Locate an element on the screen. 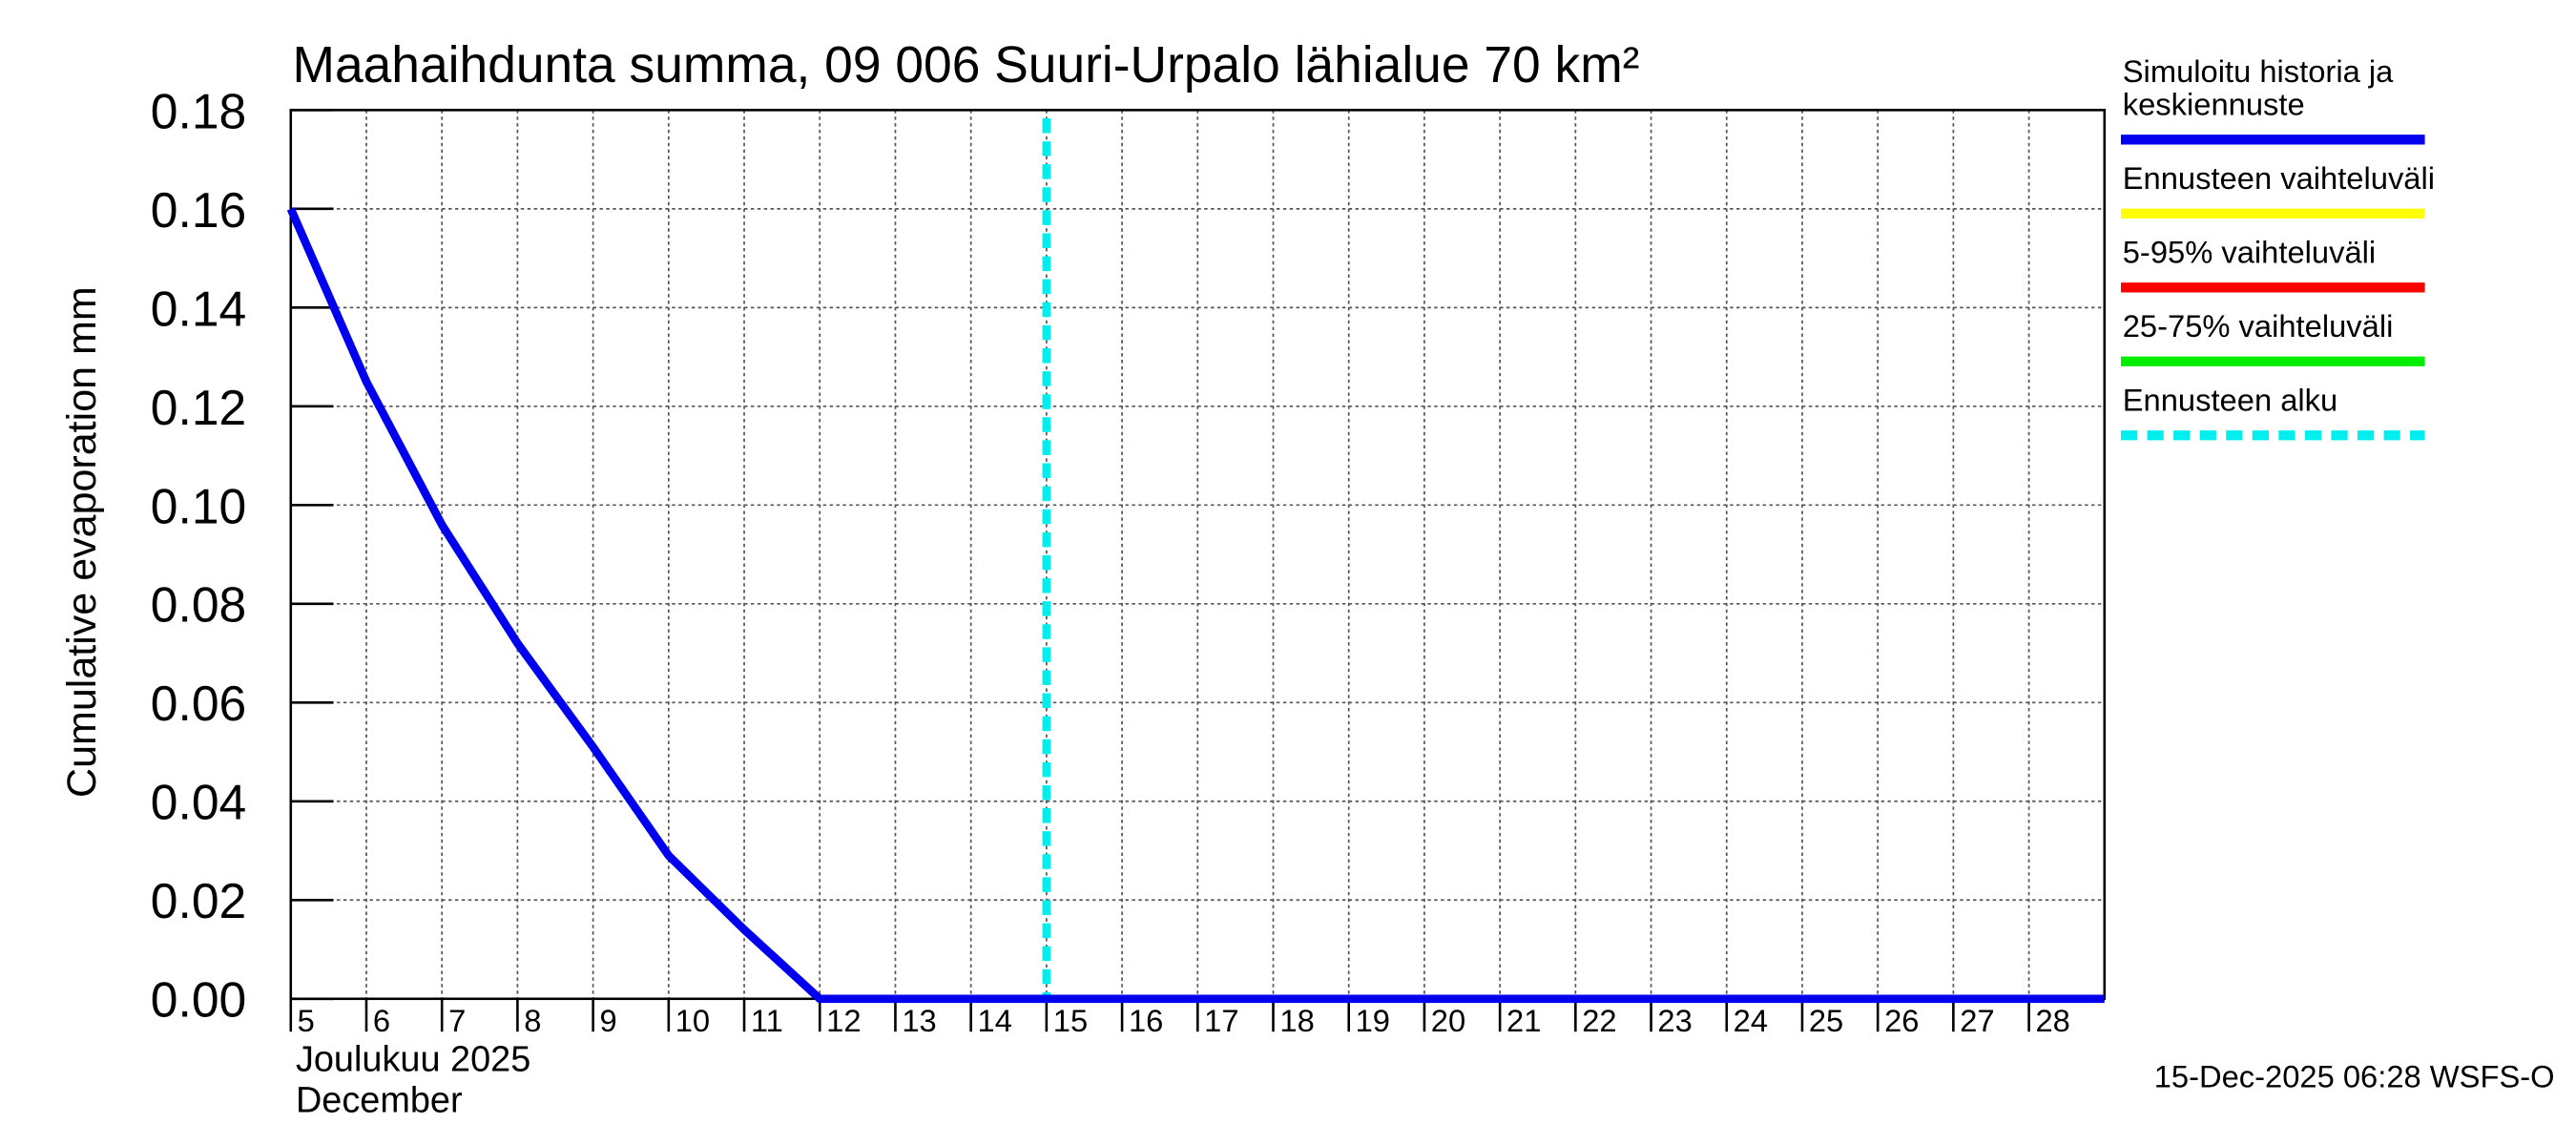 The width and height of the screenshot is (2576, 1145). x-tick-label: 18 is located at coordinates (1296, 1021).